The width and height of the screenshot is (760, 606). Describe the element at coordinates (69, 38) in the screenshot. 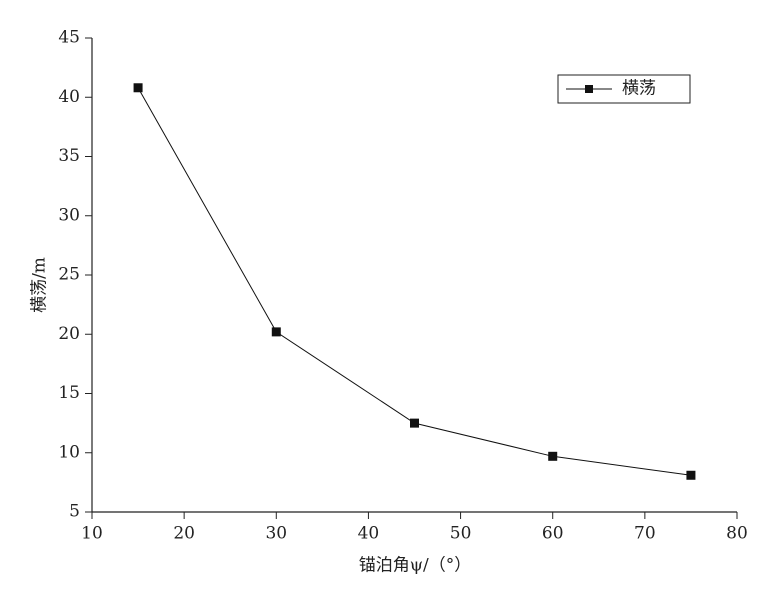

I see `y-tick-label: 45` at that location.